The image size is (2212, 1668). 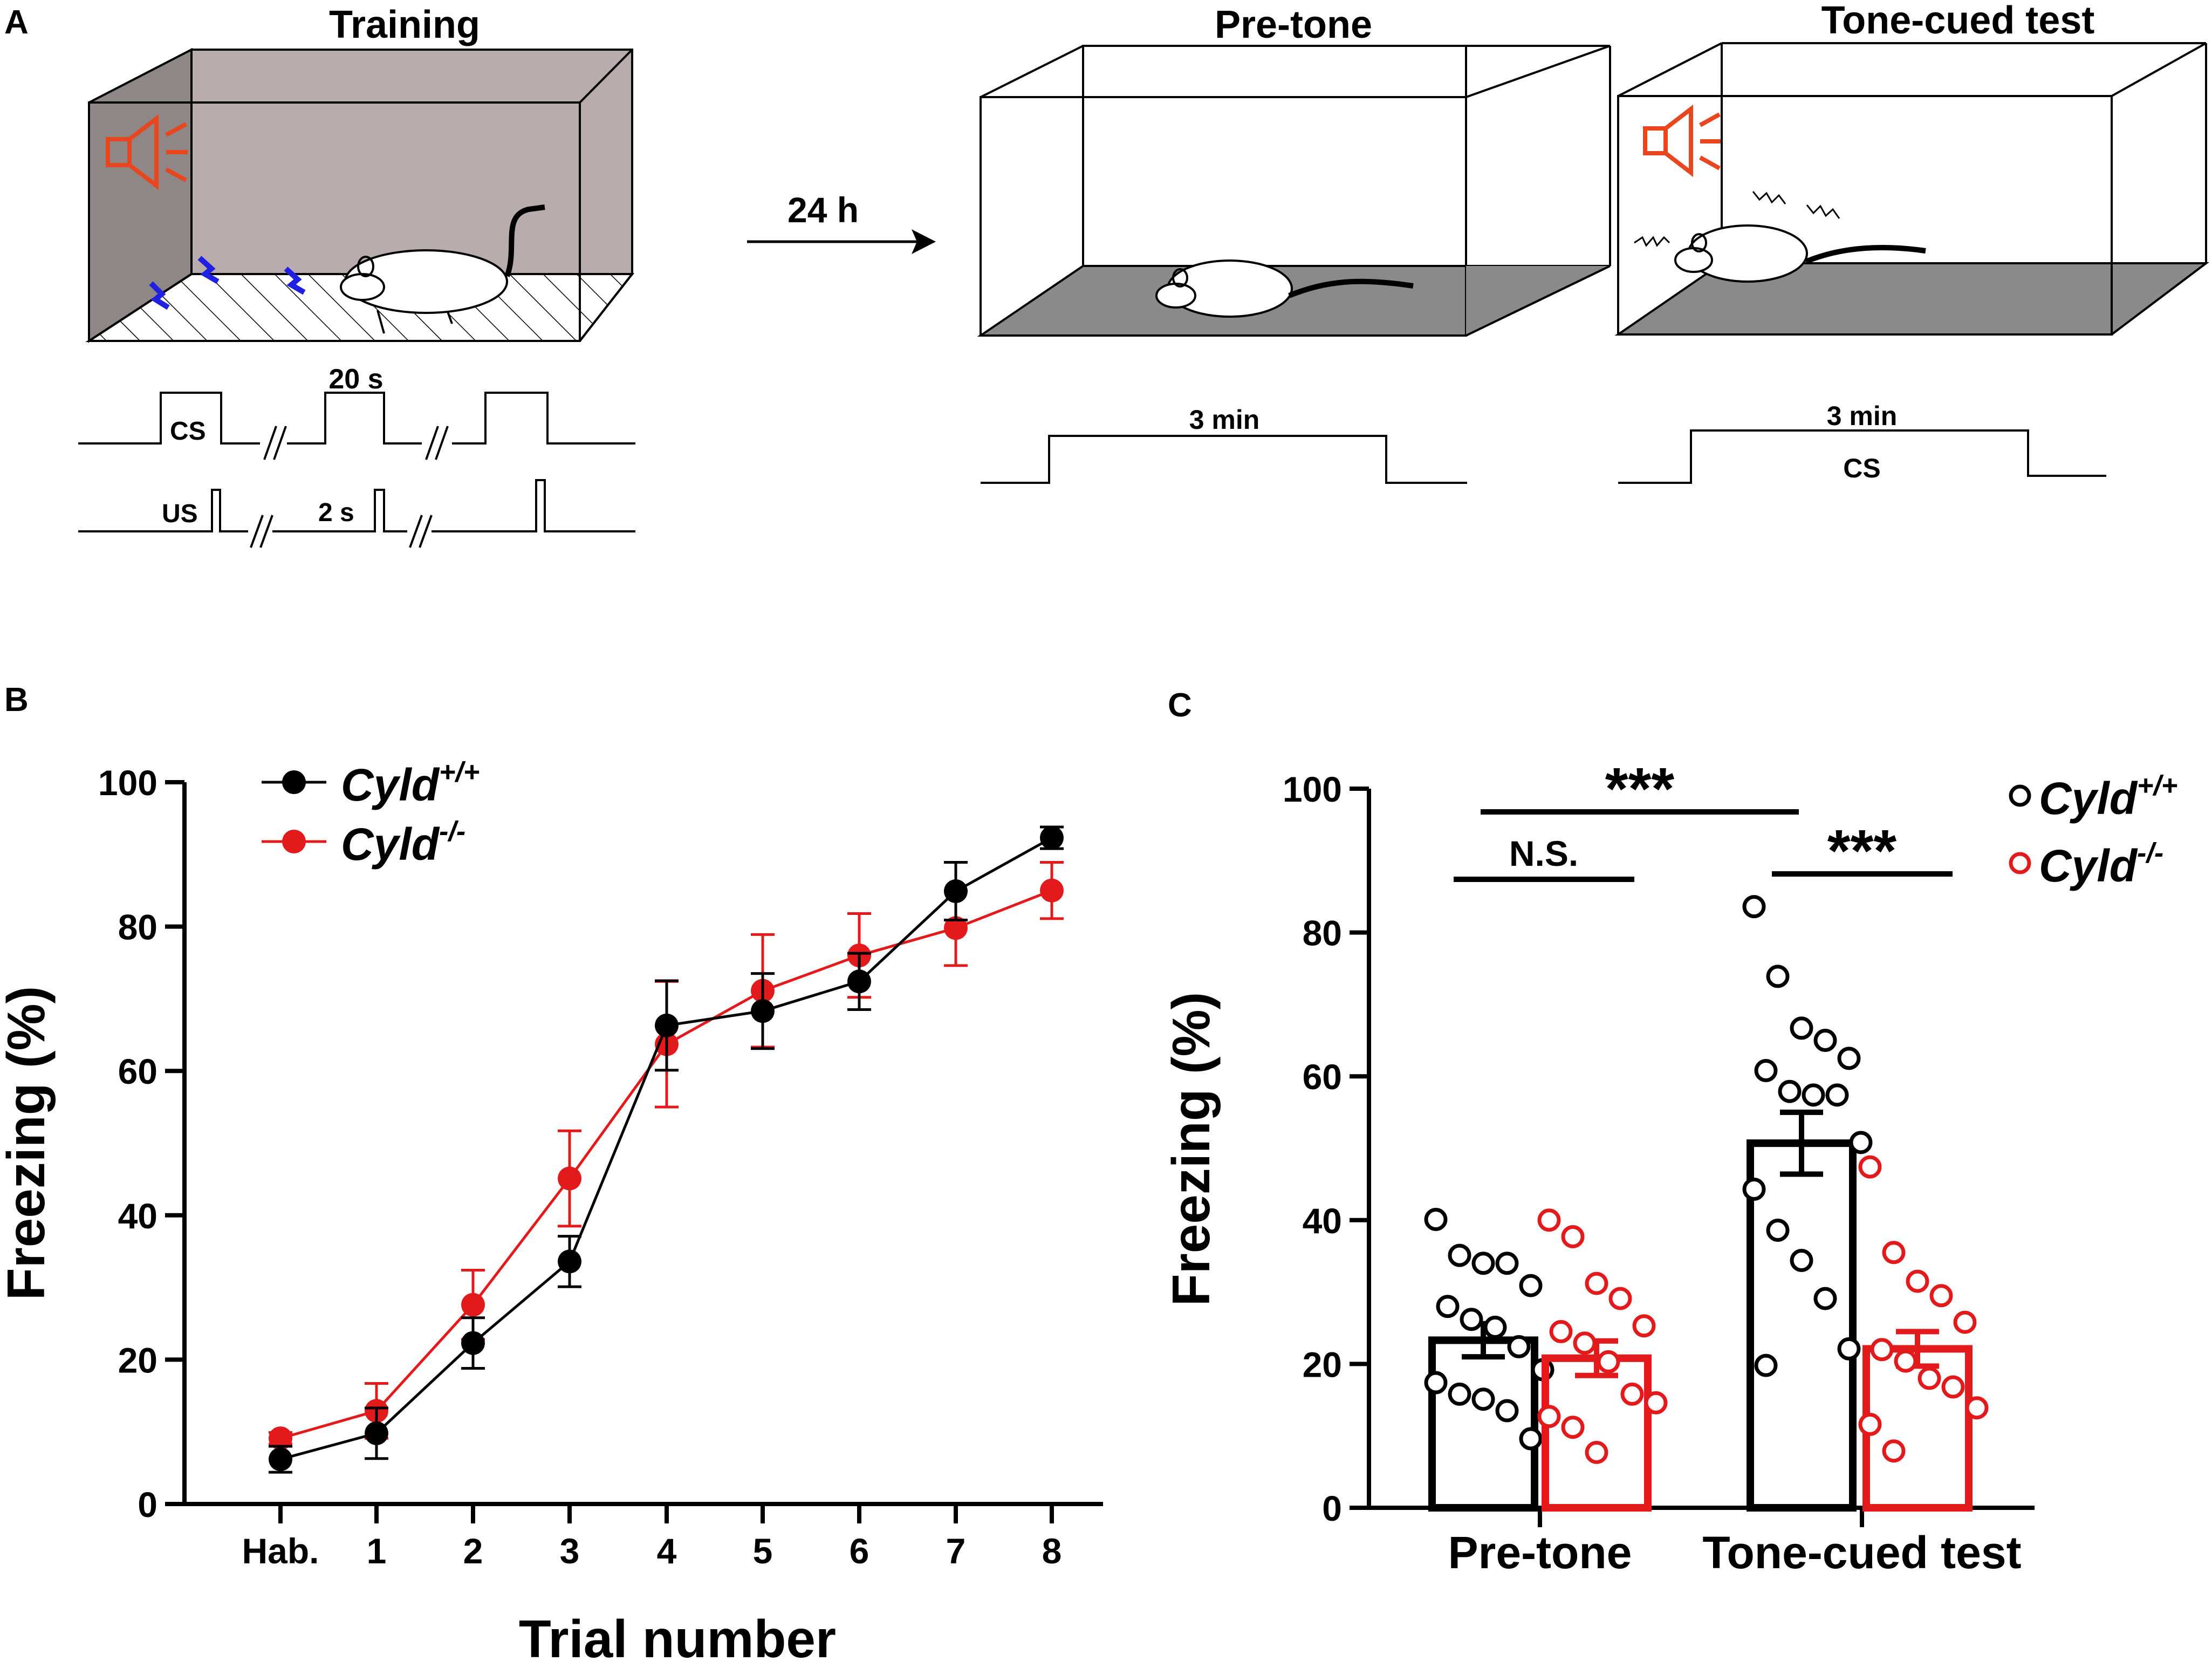 What do you see at coordinates (667, 1551) in the screenshot?
I see `x-tick-label: 4` at bounding box center [667, 1551].